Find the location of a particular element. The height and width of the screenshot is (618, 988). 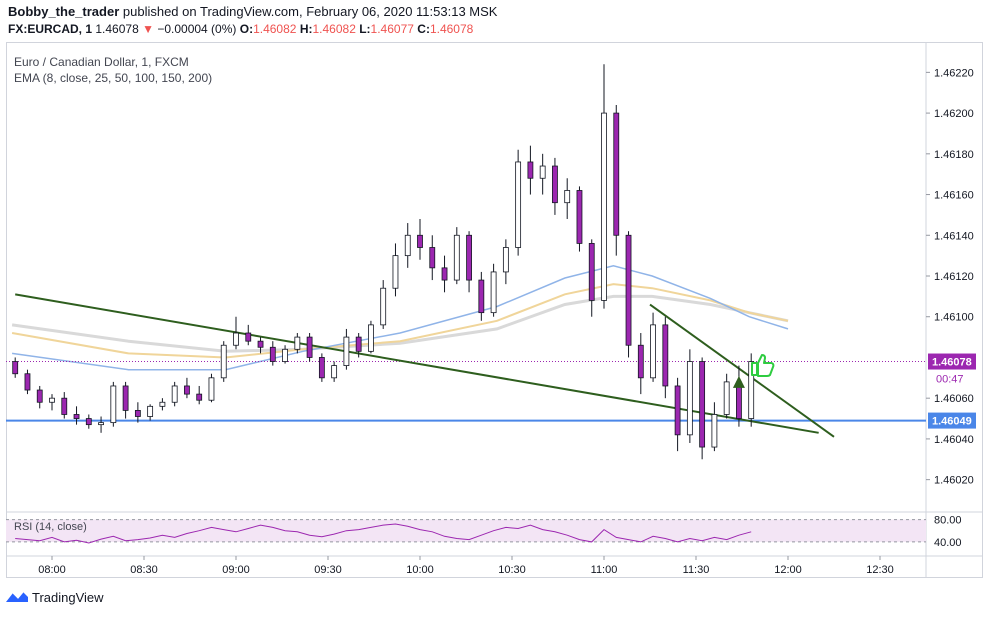

thumbs-up-icon is located at coordinates (763, 365).